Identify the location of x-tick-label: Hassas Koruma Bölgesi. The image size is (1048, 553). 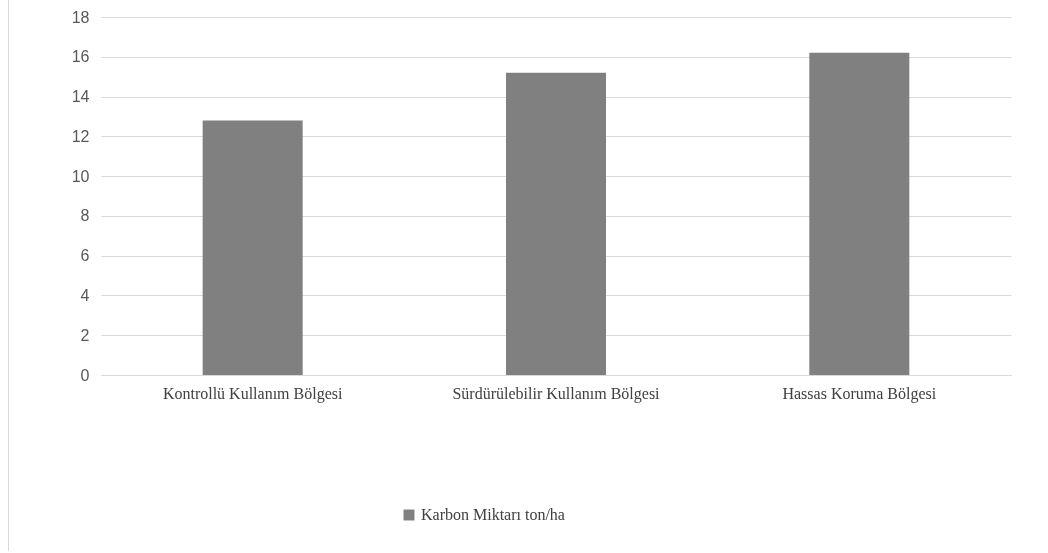
(859, 393).